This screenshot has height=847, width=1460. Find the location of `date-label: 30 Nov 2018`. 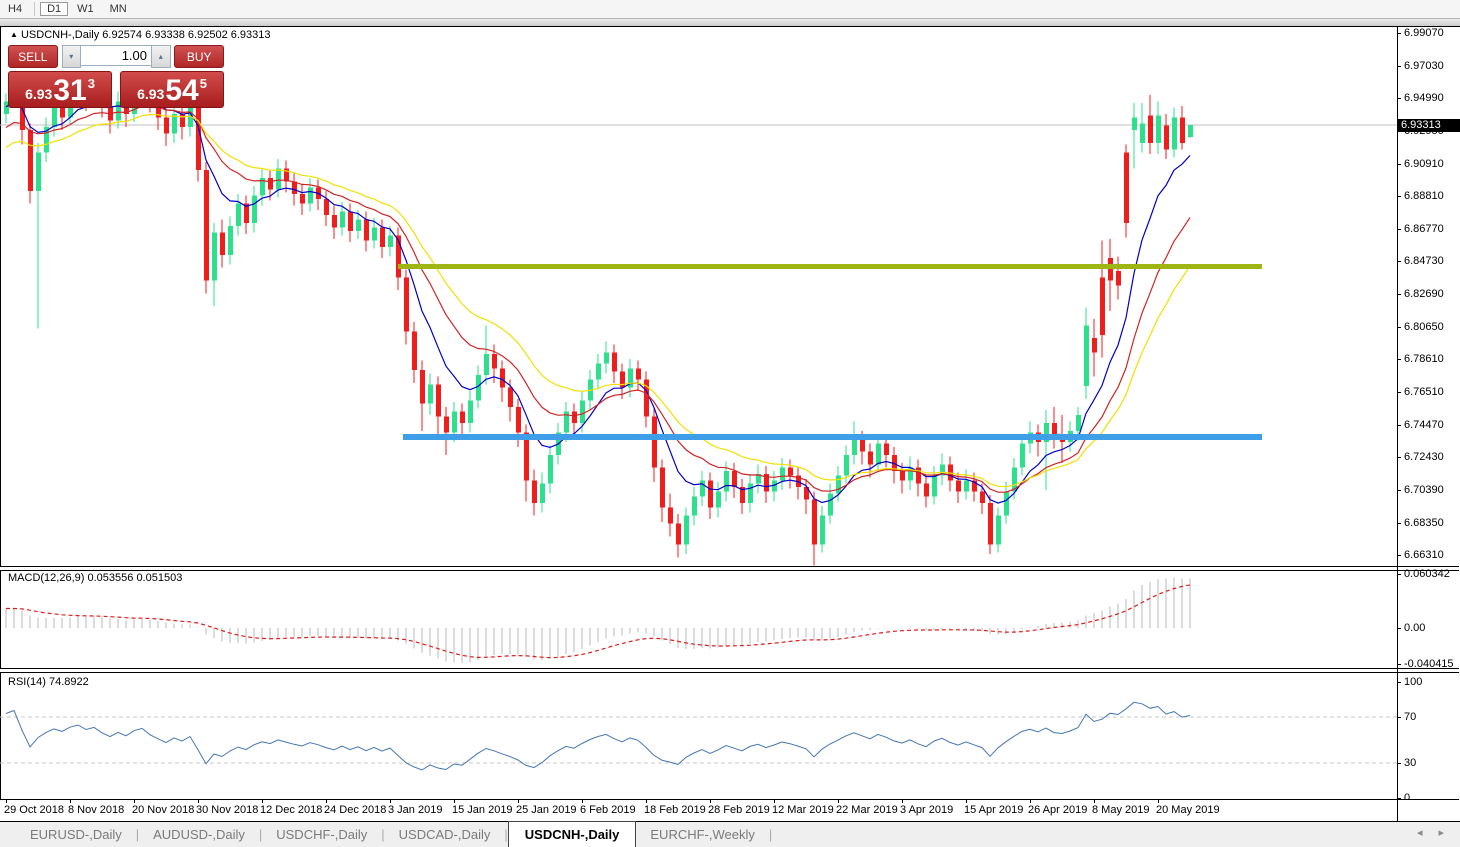

date-label: 30 Nov 2018 is located at coordinates (227, 810).